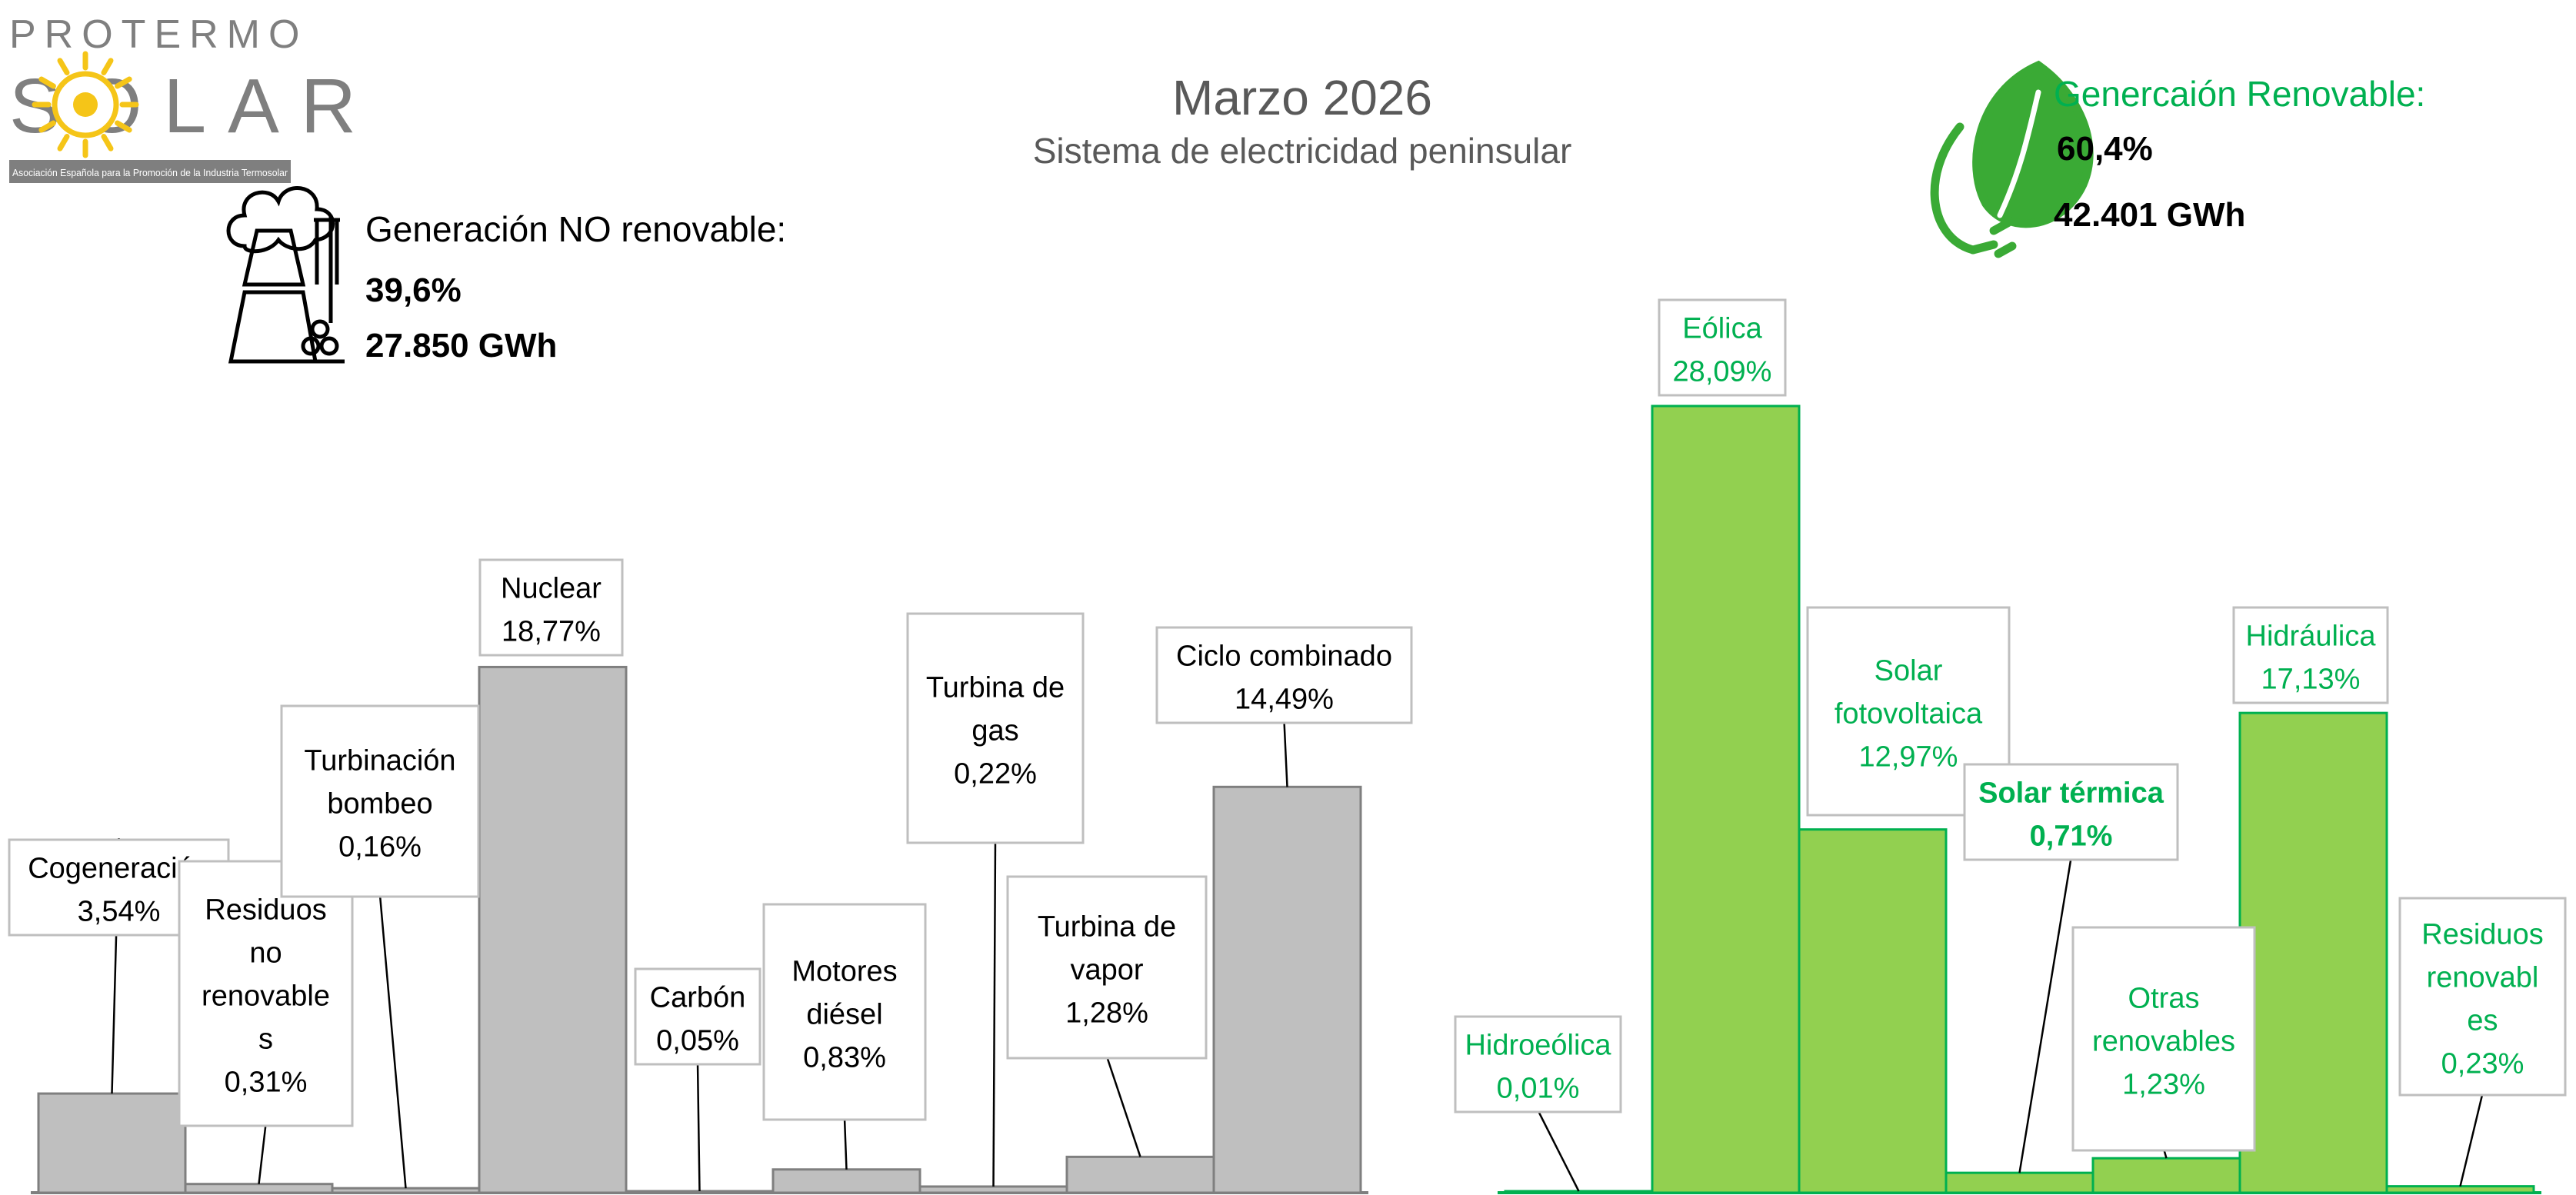 This screenshot has height=1195, width=2576. I want to click on non-renewable-label: Generación NO renovable:, so click(575, 229).